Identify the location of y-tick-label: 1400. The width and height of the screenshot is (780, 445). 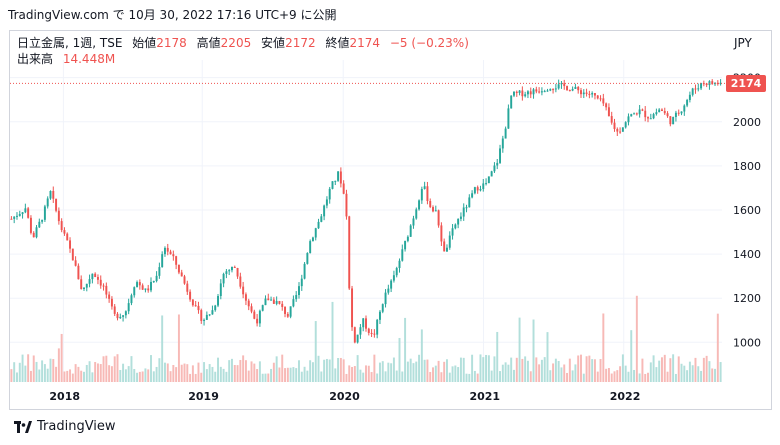
(747, 254).